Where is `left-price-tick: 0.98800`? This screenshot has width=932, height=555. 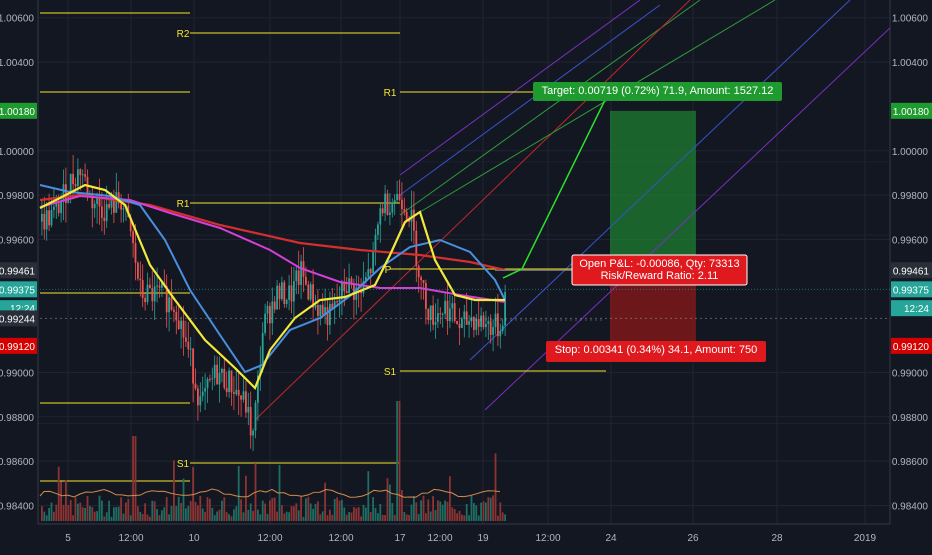 left-price-tick: 0.98800 is located at coordinates (17, 418).